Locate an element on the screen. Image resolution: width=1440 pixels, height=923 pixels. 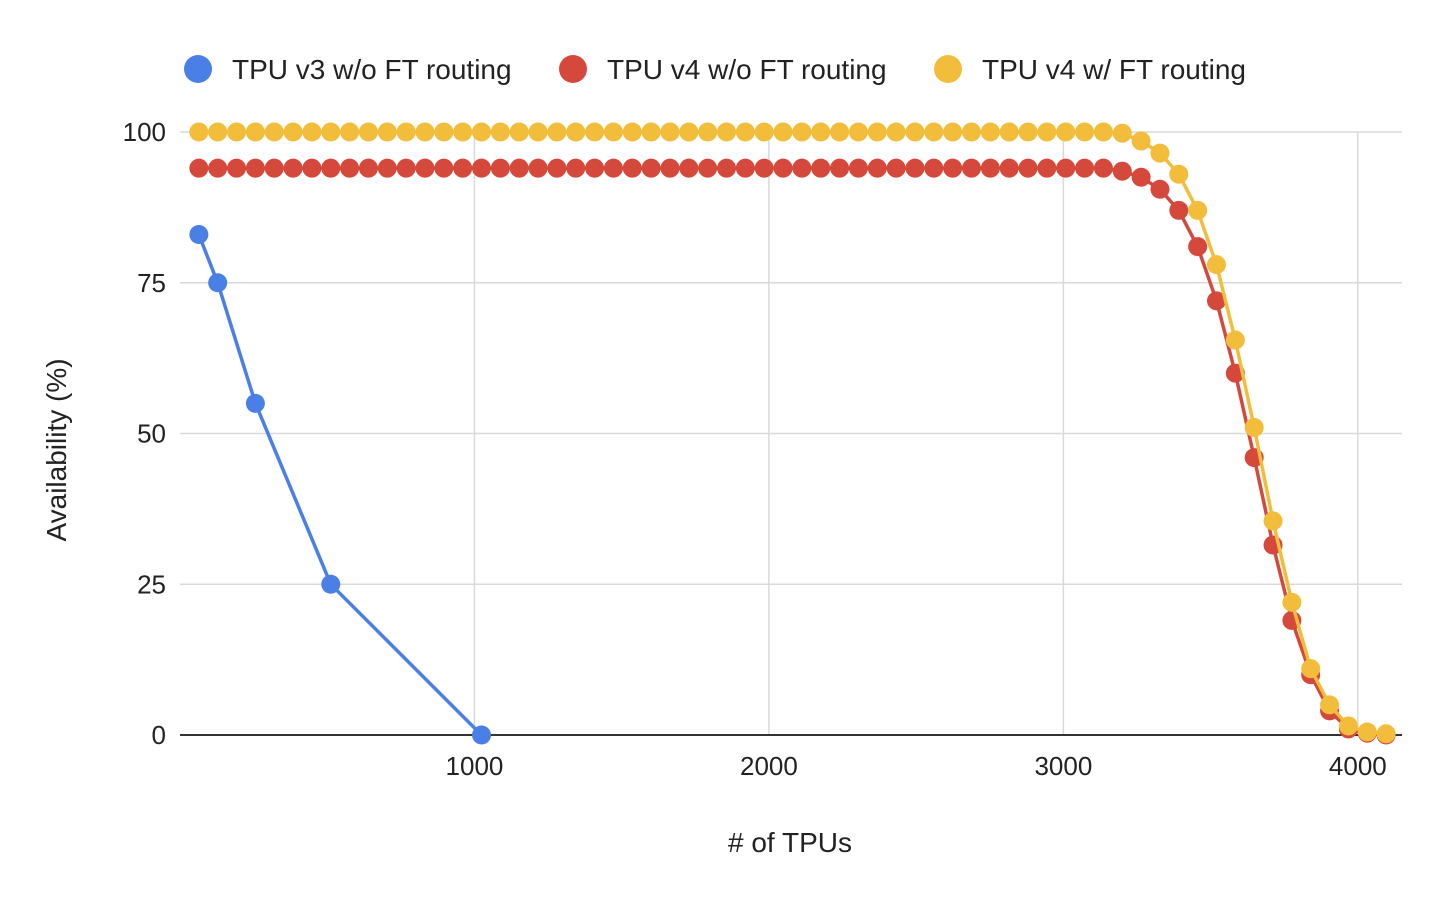
legend-label: TPU v4 w/ FT routing is located at coordinates (1114, 69).